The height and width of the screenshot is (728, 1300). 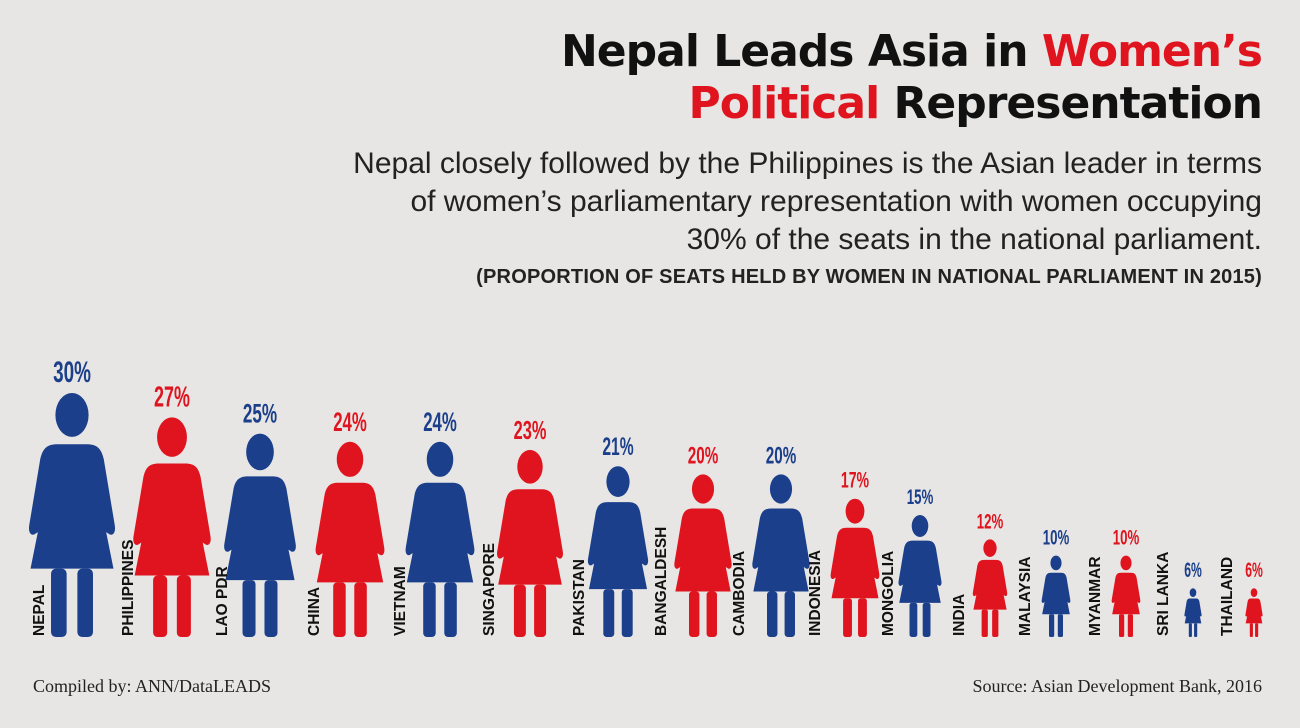 I want to click on category-label: BANGALDESH, so click(x=661, y=581).